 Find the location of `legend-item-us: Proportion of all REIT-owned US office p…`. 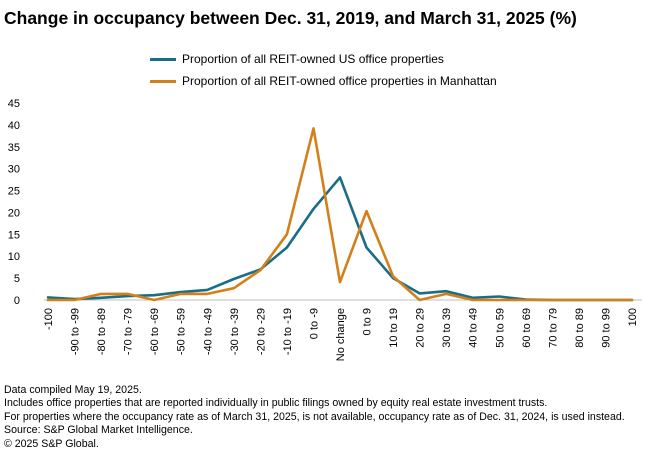

legend-item-us: Proportion of all REIT-owned US office p… is located at coordinates (323, 59).